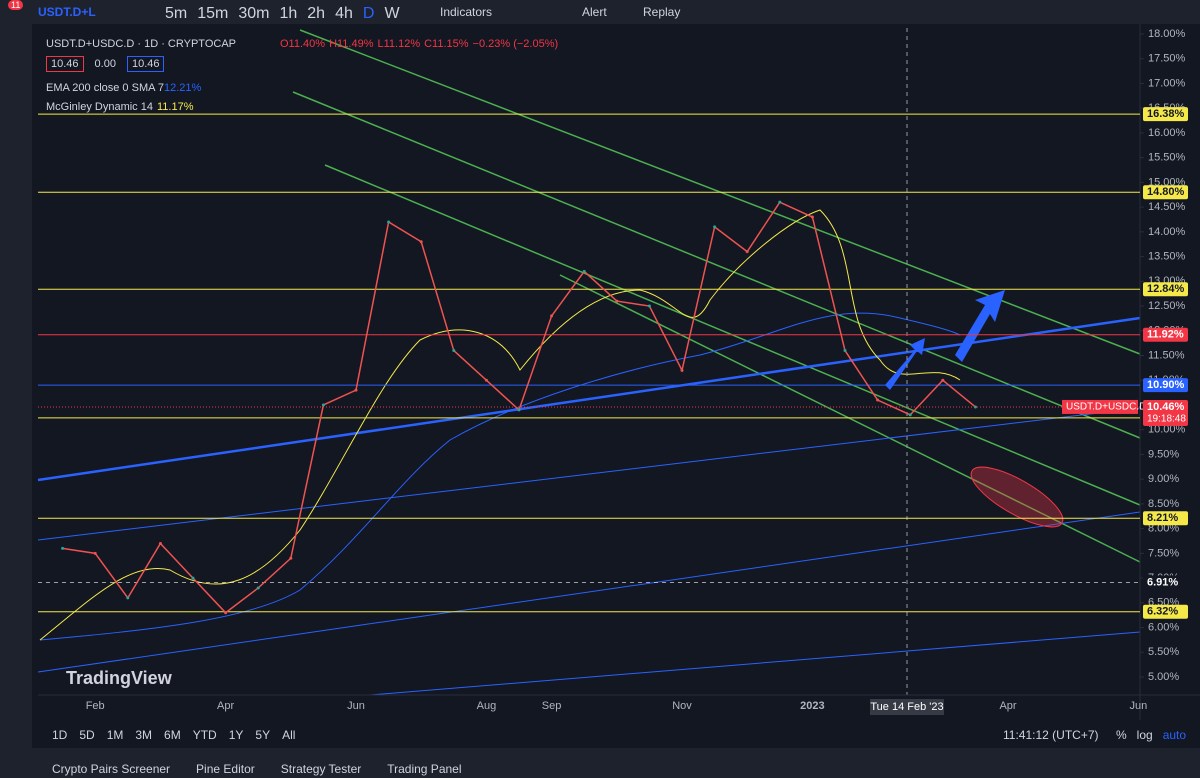 The height and width of the screenshot is (778, 1200). What do you see at coordinates (1121, 735) in the screenshot?
I see `scale-button: %` at bounding box center [1121, 735].